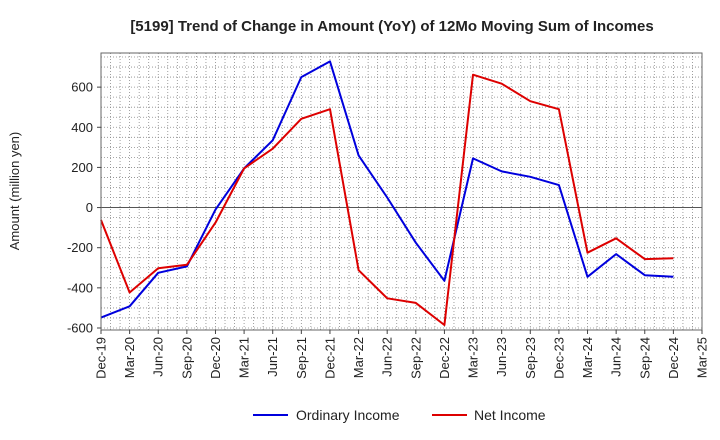  I want to click on legend: Ordinary Income Net Income, so click(399, 415).